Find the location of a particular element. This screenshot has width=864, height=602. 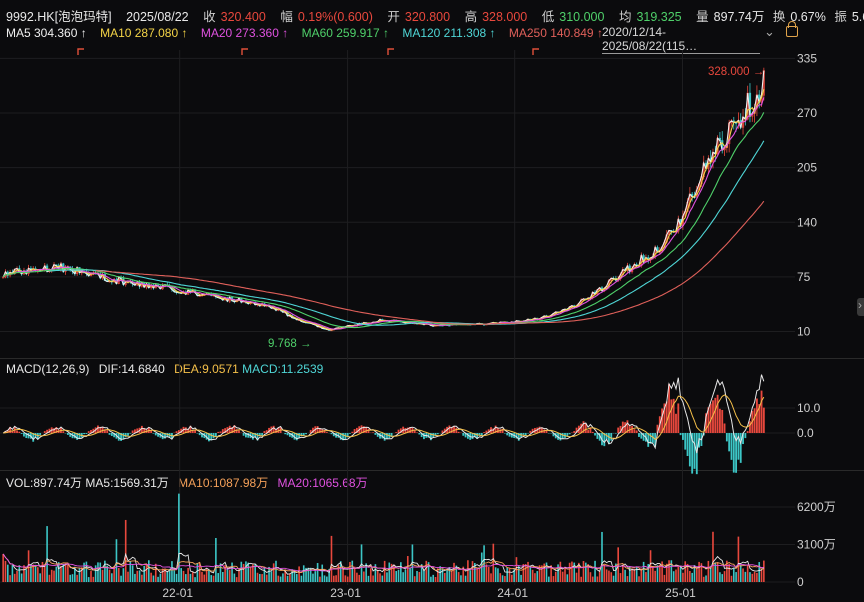

macd-value: MACD:11.2539 is located at coordinates (283, 369).